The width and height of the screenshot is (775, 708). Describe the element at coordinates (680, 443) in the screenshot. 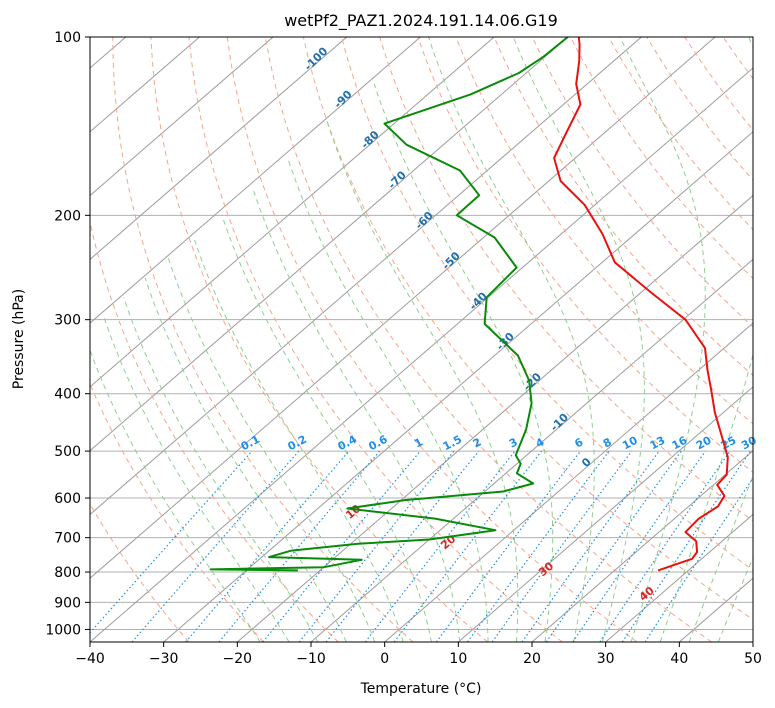

I see `mixing-ratio-label: 16` at that location.